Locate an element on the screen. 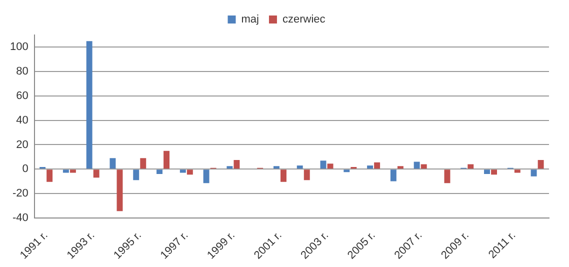  y-tick-label: 60 is located at coordinates (22, 96).